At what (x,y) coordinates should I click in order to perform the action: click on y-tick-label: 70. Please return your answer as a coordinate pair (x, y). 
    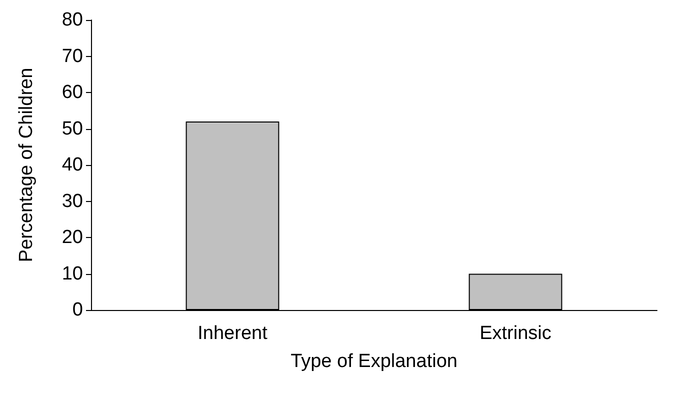
    Looking at the image, I should click on (72, 56).